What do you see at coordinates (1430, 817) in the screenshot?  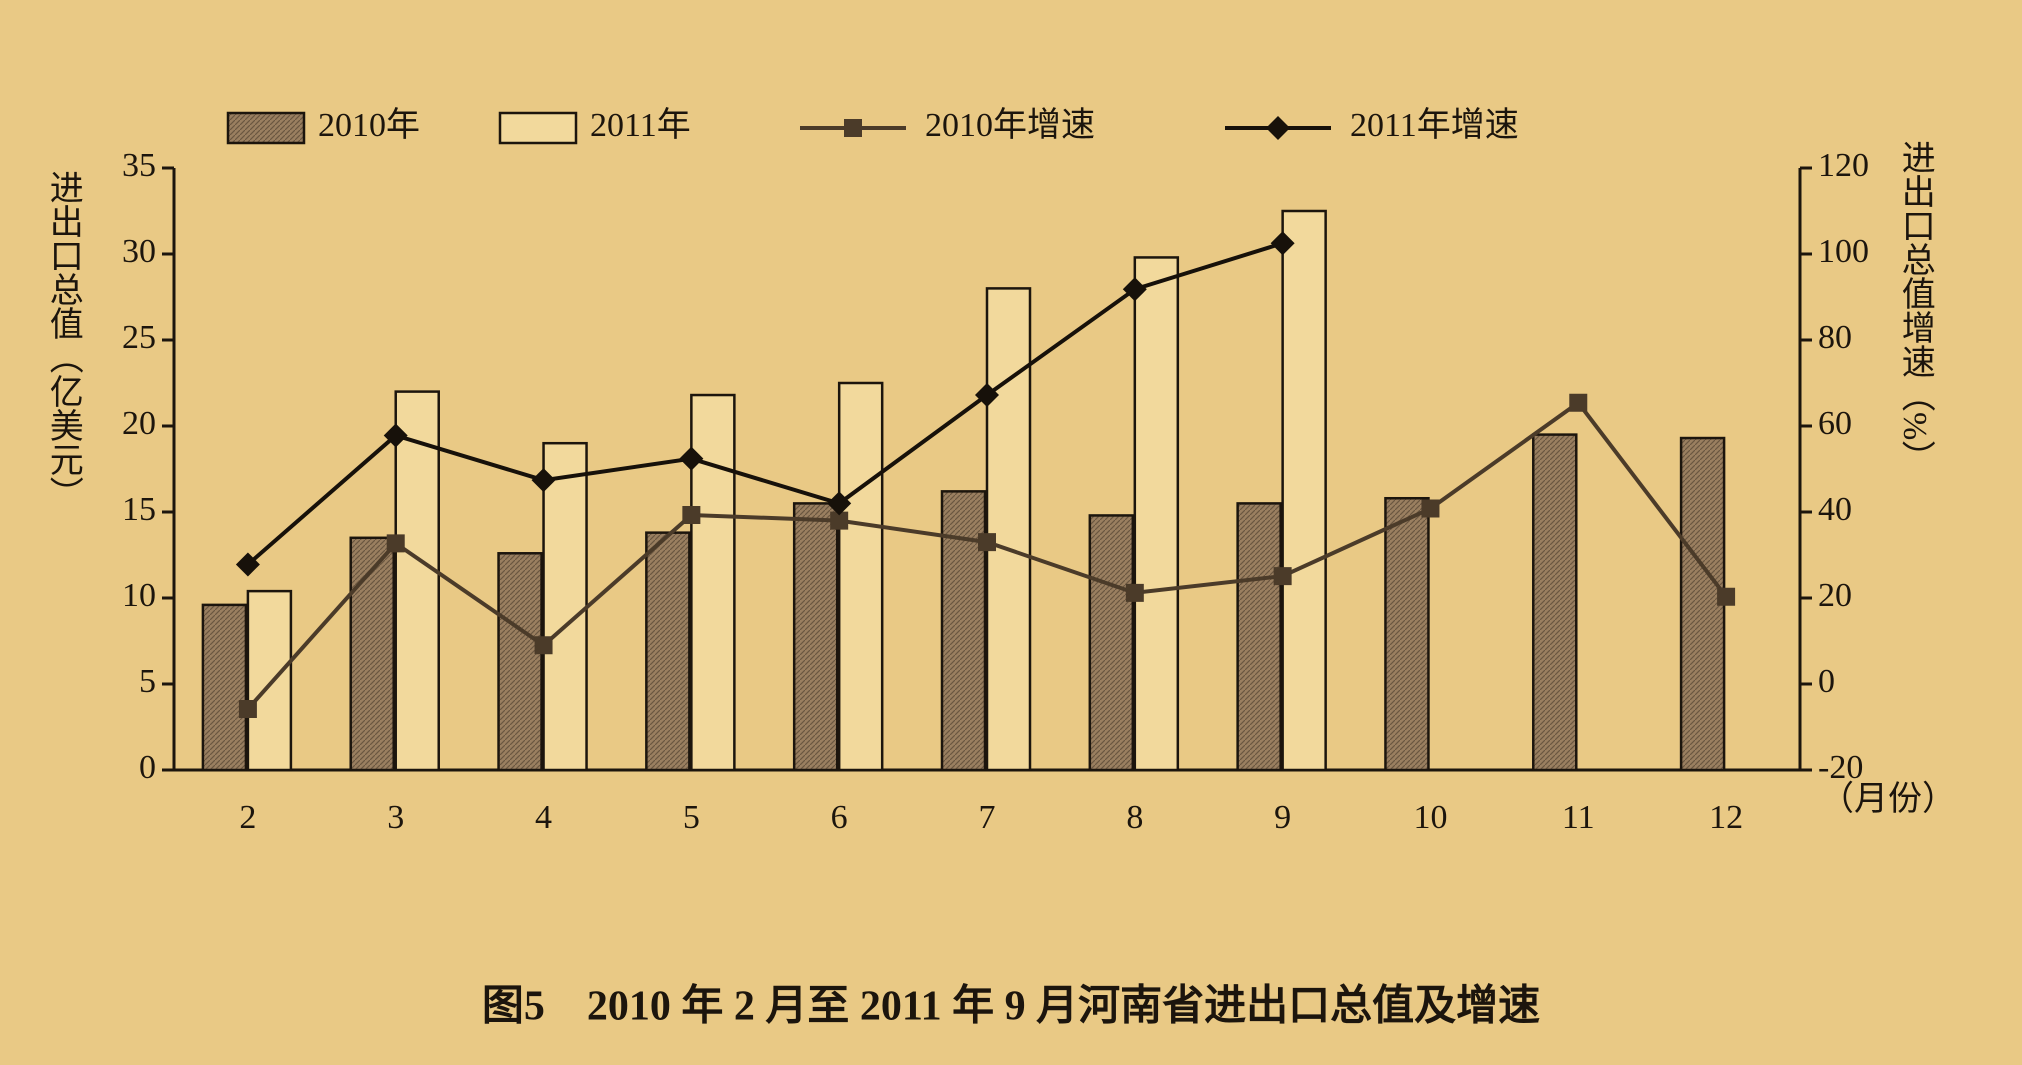 I see `x-tick-label: 10` at bounding box center [1430, 817].